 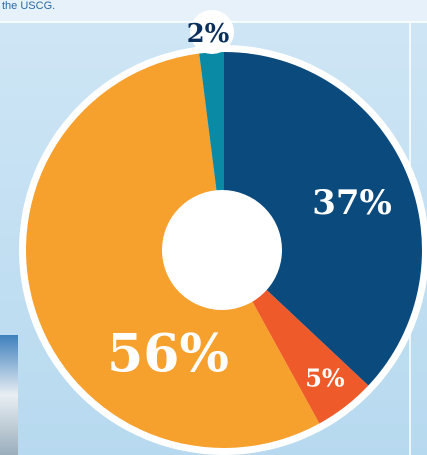 What do you see at coordinates (325, 378) in the screenshot?
I see `value-label: 5%` at bounding box center [325, 378].